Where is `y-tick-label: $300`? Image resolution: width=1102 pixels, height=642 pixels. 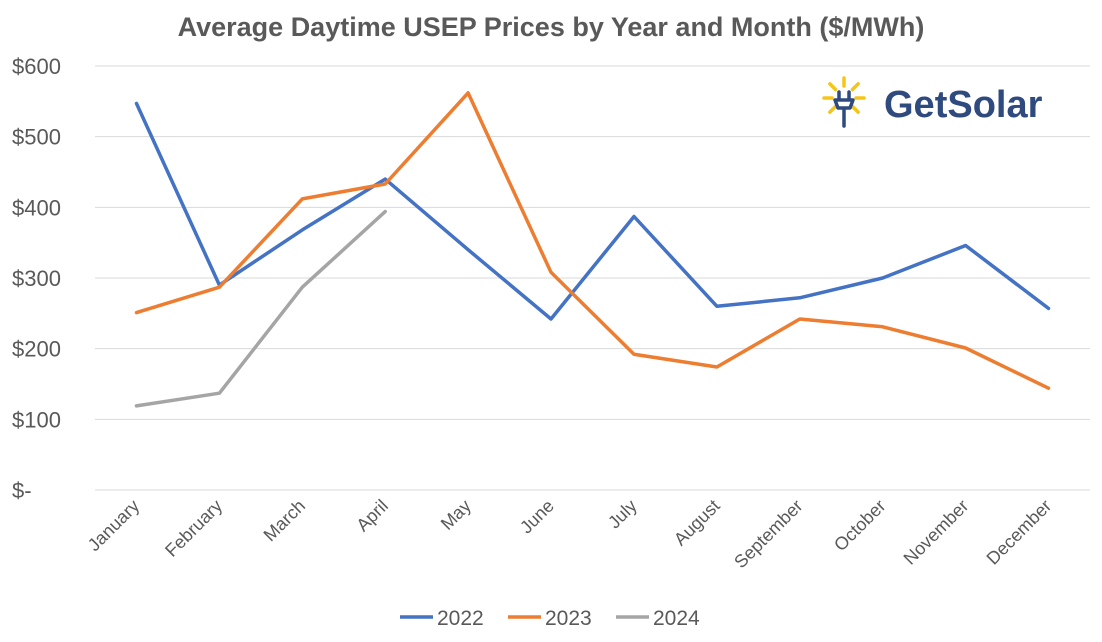 y-tick-label: $300 is located at coordinates (36, 278).